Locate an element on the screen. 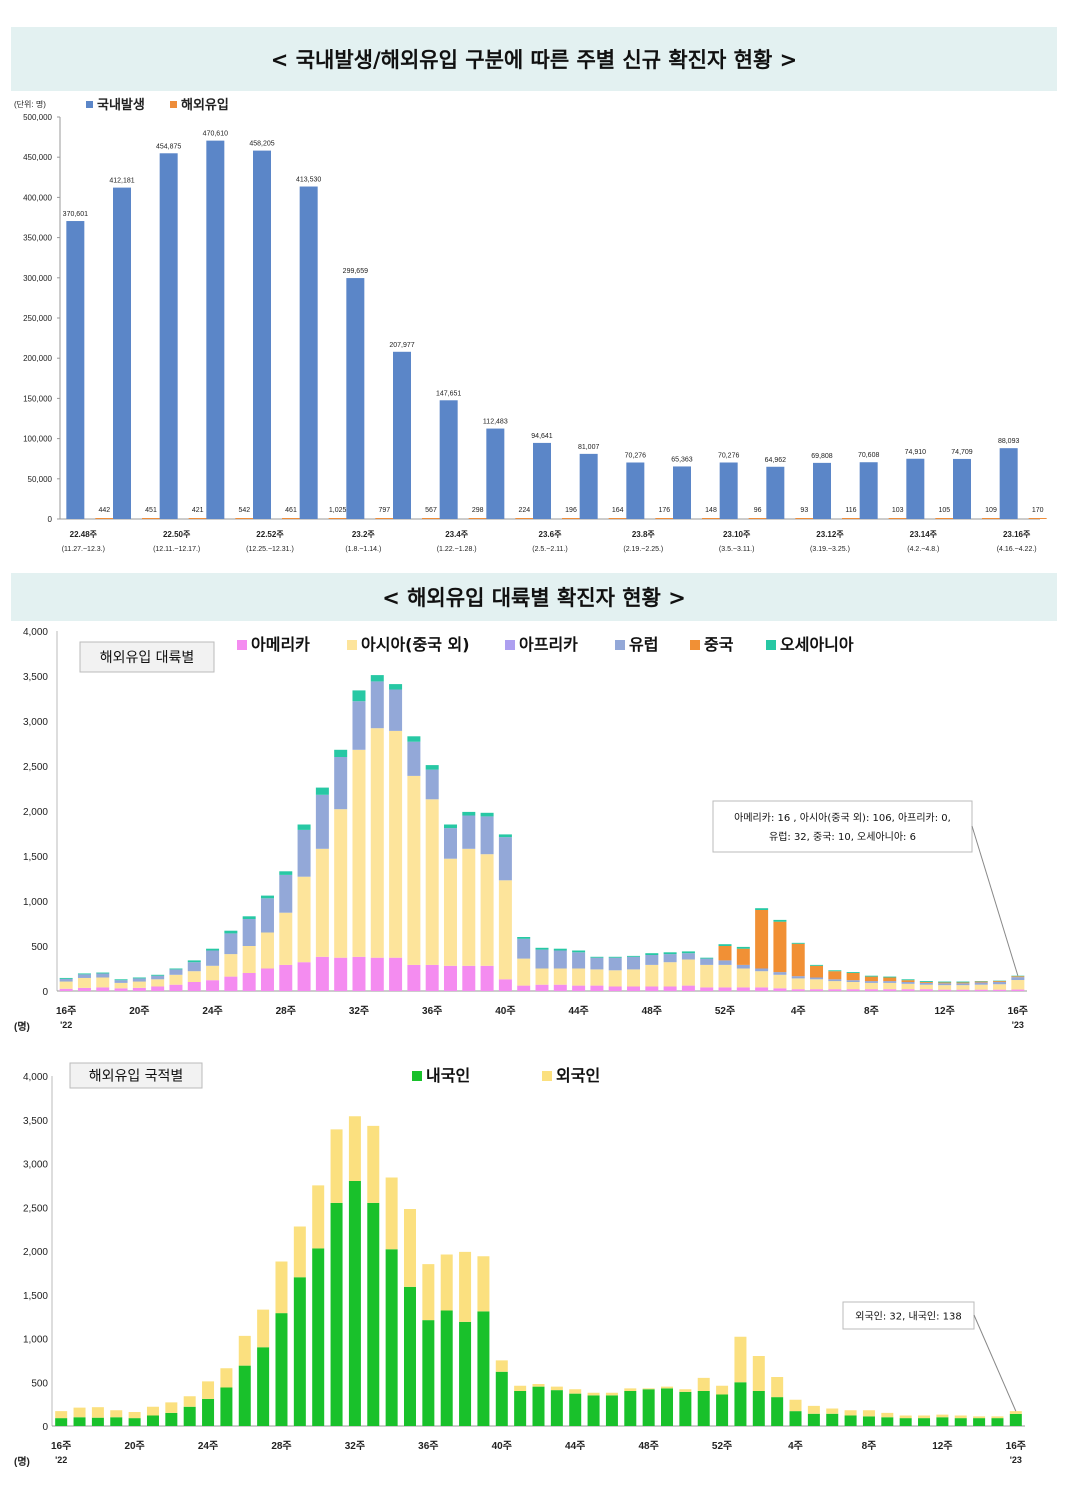  x-tick-year: '22 is located at coordinates (66, 1025).